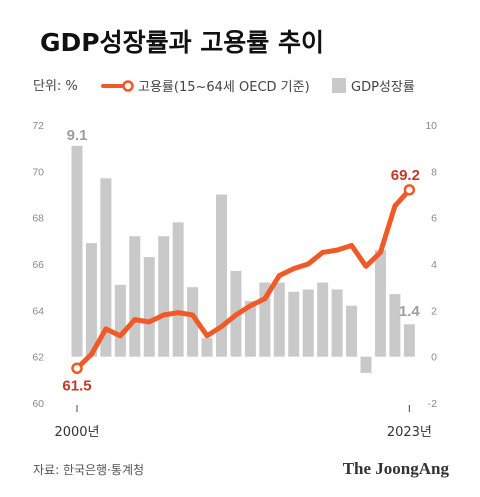 The image size is (480, 497). Describe the element at coordinates (405, 175) in the screenshot. I see `data-label-employment-last: 69.2` at that location.